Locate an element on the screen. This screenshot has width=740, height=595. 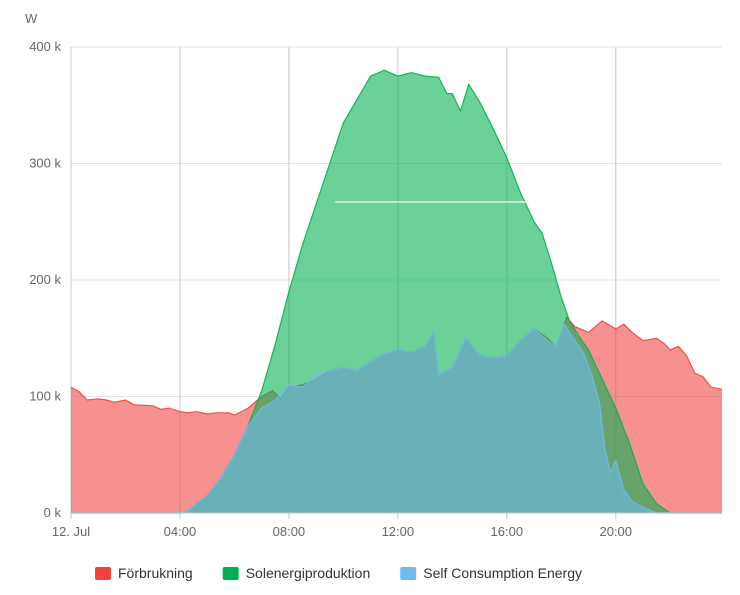
legend-item-0: Förbrukning is located at coordinates (144, 573).